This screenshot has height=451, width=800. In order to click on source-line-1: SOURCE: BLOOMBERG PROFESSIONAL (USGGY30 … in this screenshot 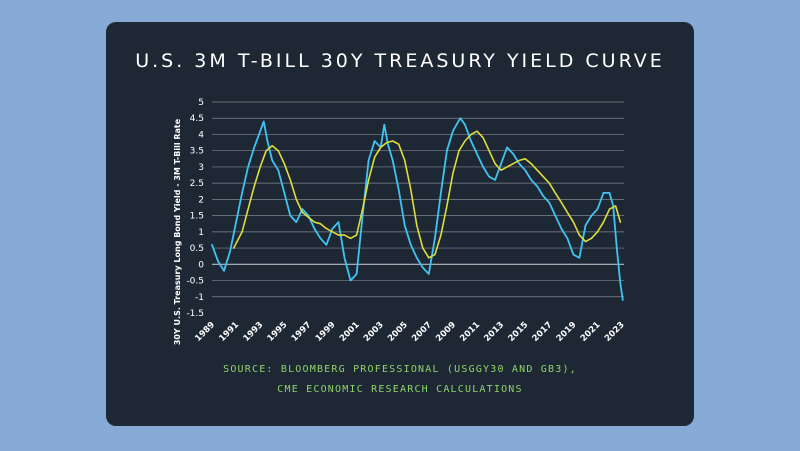, I will do `click(400, 369)`.